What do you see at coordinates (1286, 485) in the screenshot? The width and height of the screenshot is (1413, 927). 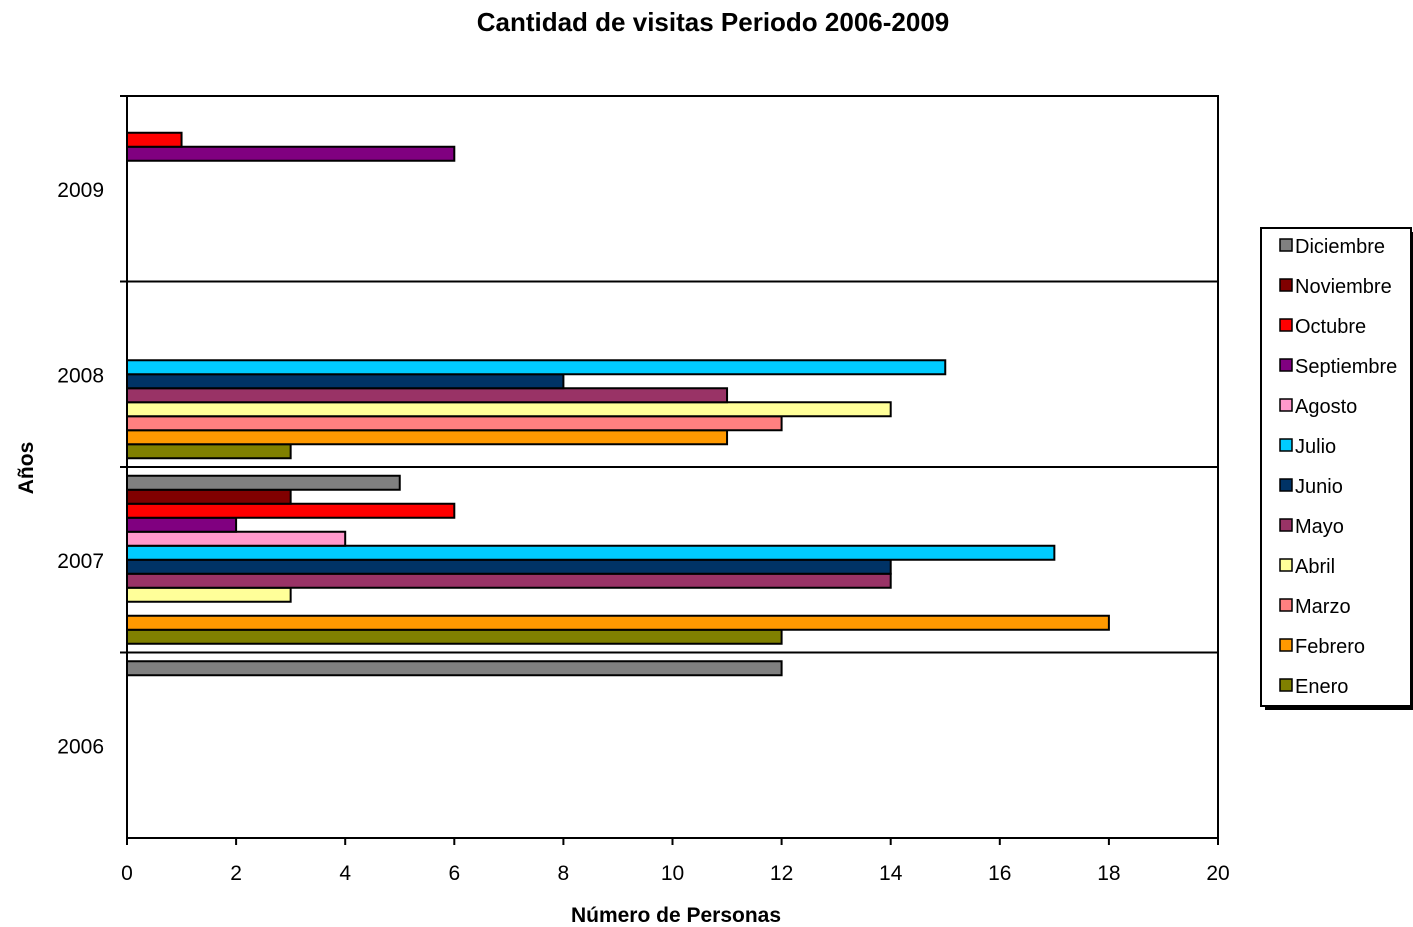 I see `legend-swatch-junio` at bounding box center [1286, 485].